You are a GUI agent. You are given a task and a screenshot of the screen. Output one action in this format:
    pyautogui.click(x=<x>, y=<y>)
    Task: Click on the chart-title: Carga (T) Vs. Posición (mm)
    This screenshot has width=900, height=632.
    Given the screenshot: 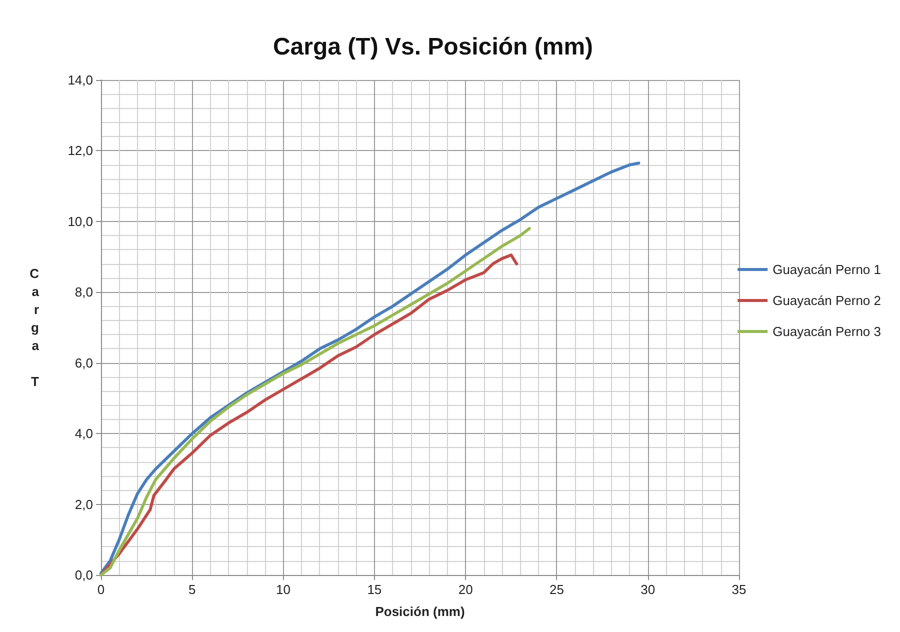 What is the action you would take?
    pyautogui.click(x=433, y=47)
    